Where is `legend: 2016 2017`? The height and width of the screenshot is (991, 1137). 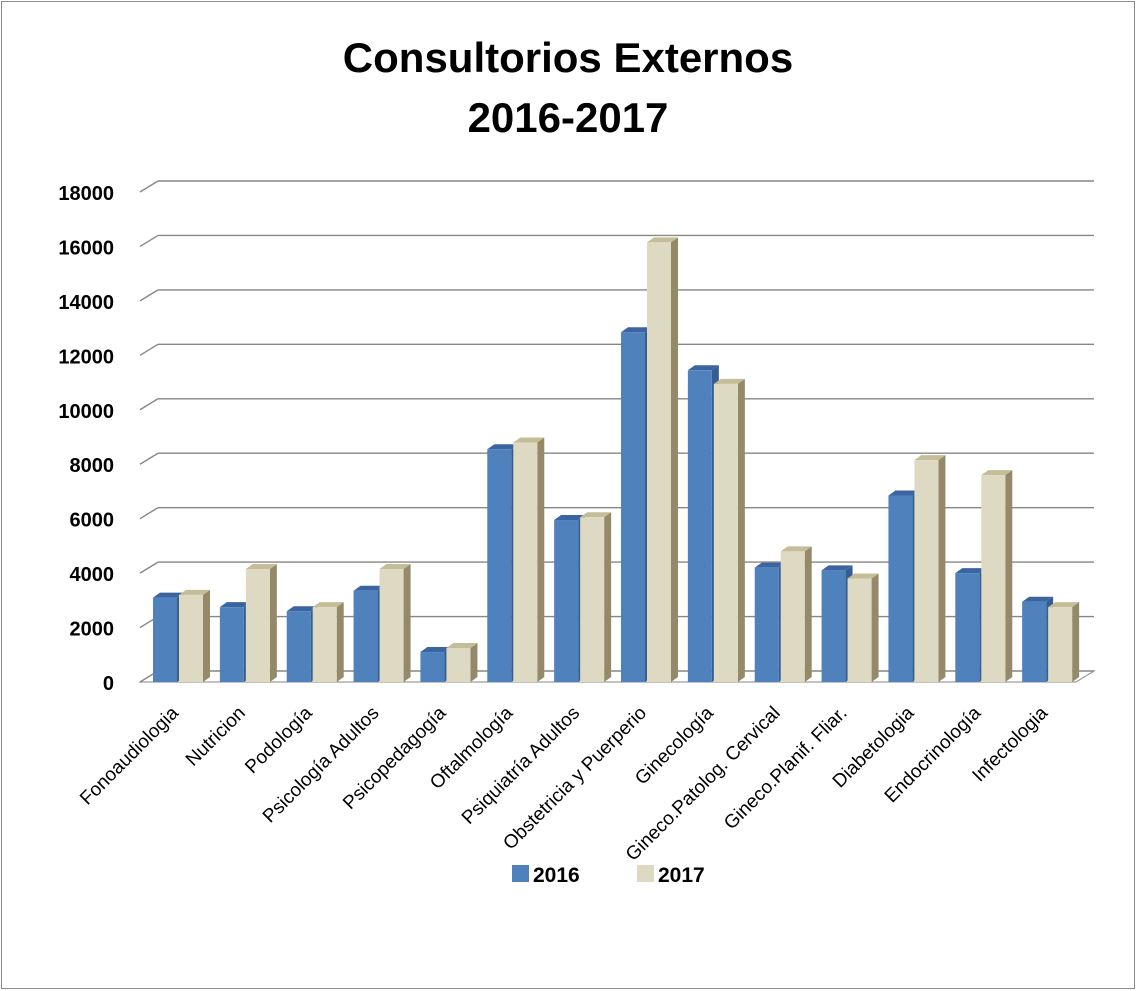 legend: 2016 2017 is located at coordinates (608, 875).